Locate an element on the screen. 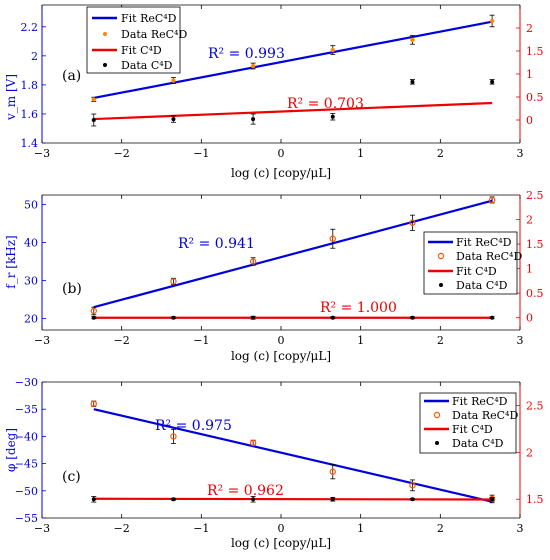 This screenshot has width=550, height=560. y2-tick-label-a: 2 is located at coordinates (529, 28).